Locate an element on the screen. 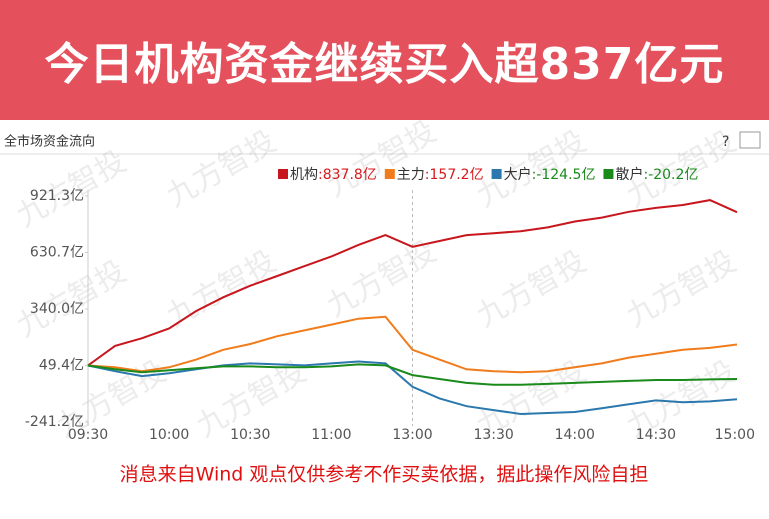 The height and width of the screenshot is (519, 769). legend-label: 主力 is located at coordinates (411, 175).